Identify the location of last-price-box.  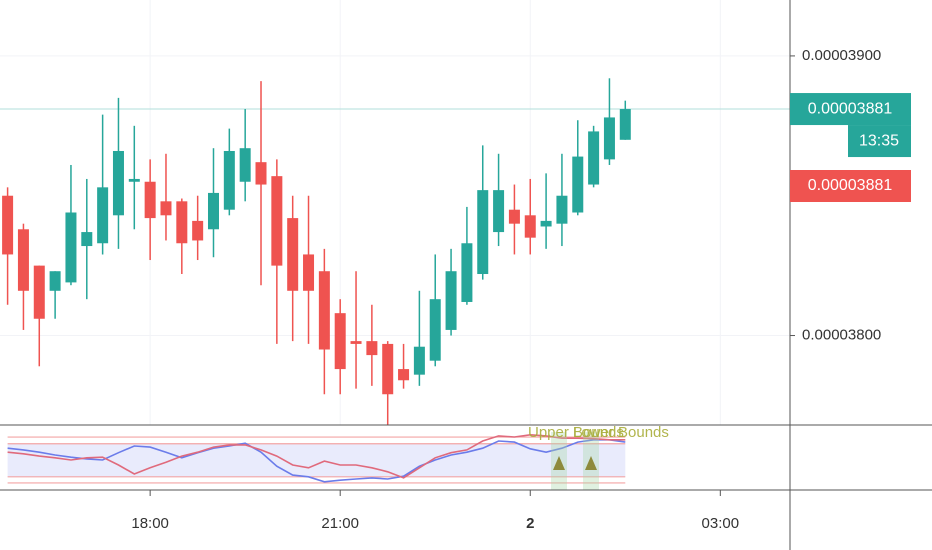
(850, 109).